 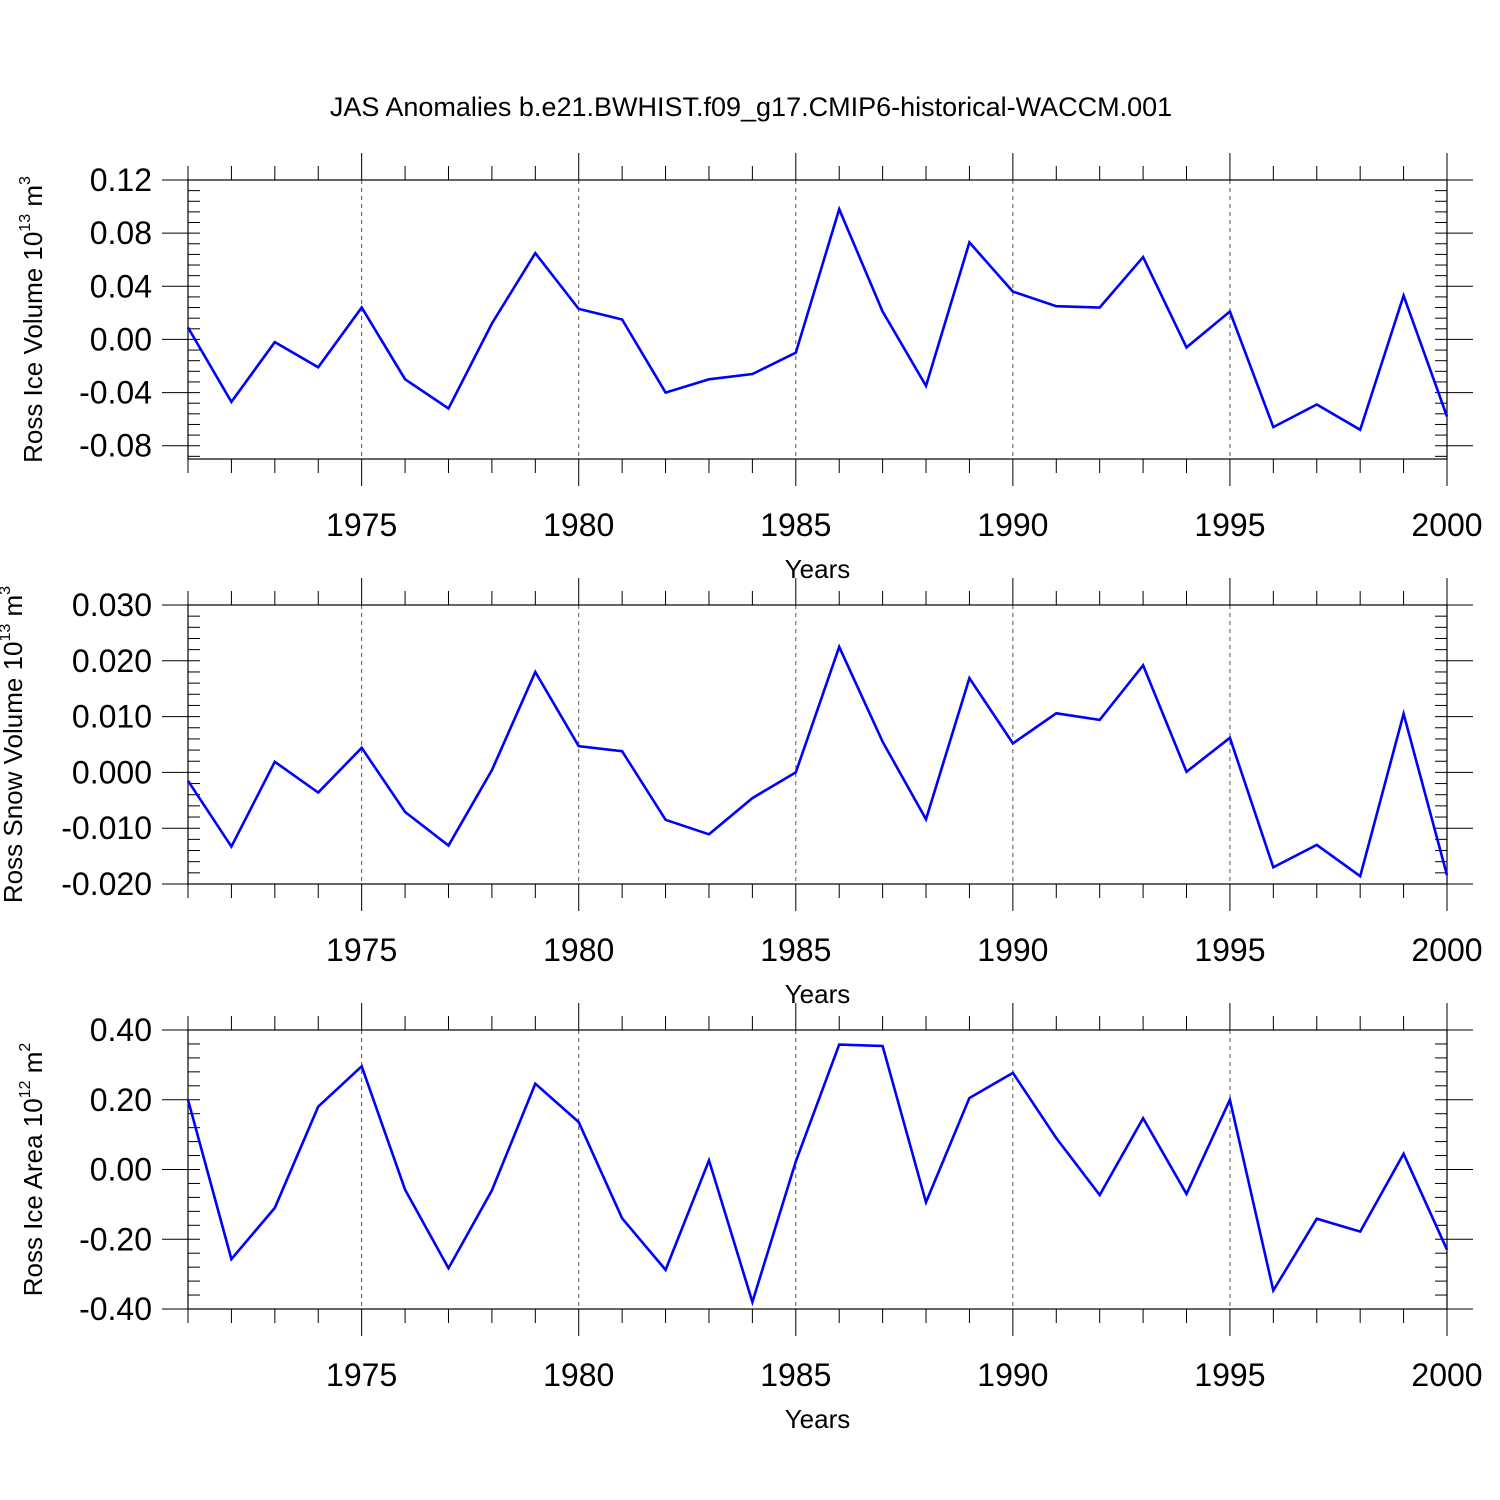 I want to click on y-tick-label: 0.08, so click(x=121, y=233).